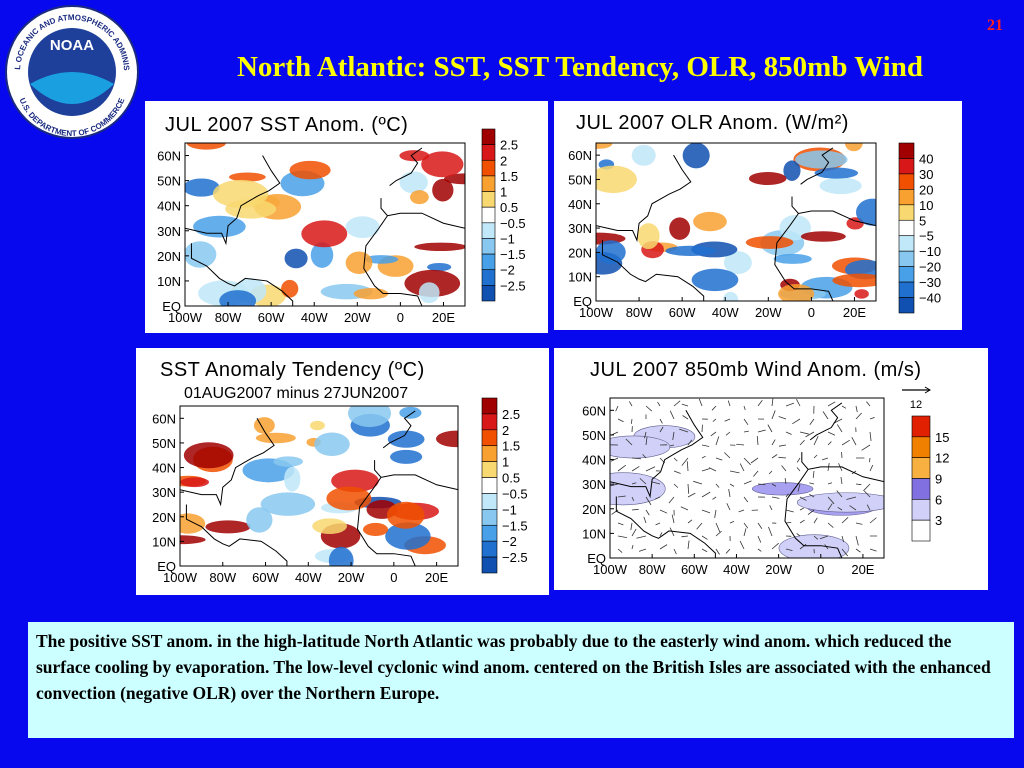 This screenshot has width=1024, height=768. What do you see at coordinates (639, 312) in the screenshot?
I see `lon-label: 80W` at bounding box center [639, 312].